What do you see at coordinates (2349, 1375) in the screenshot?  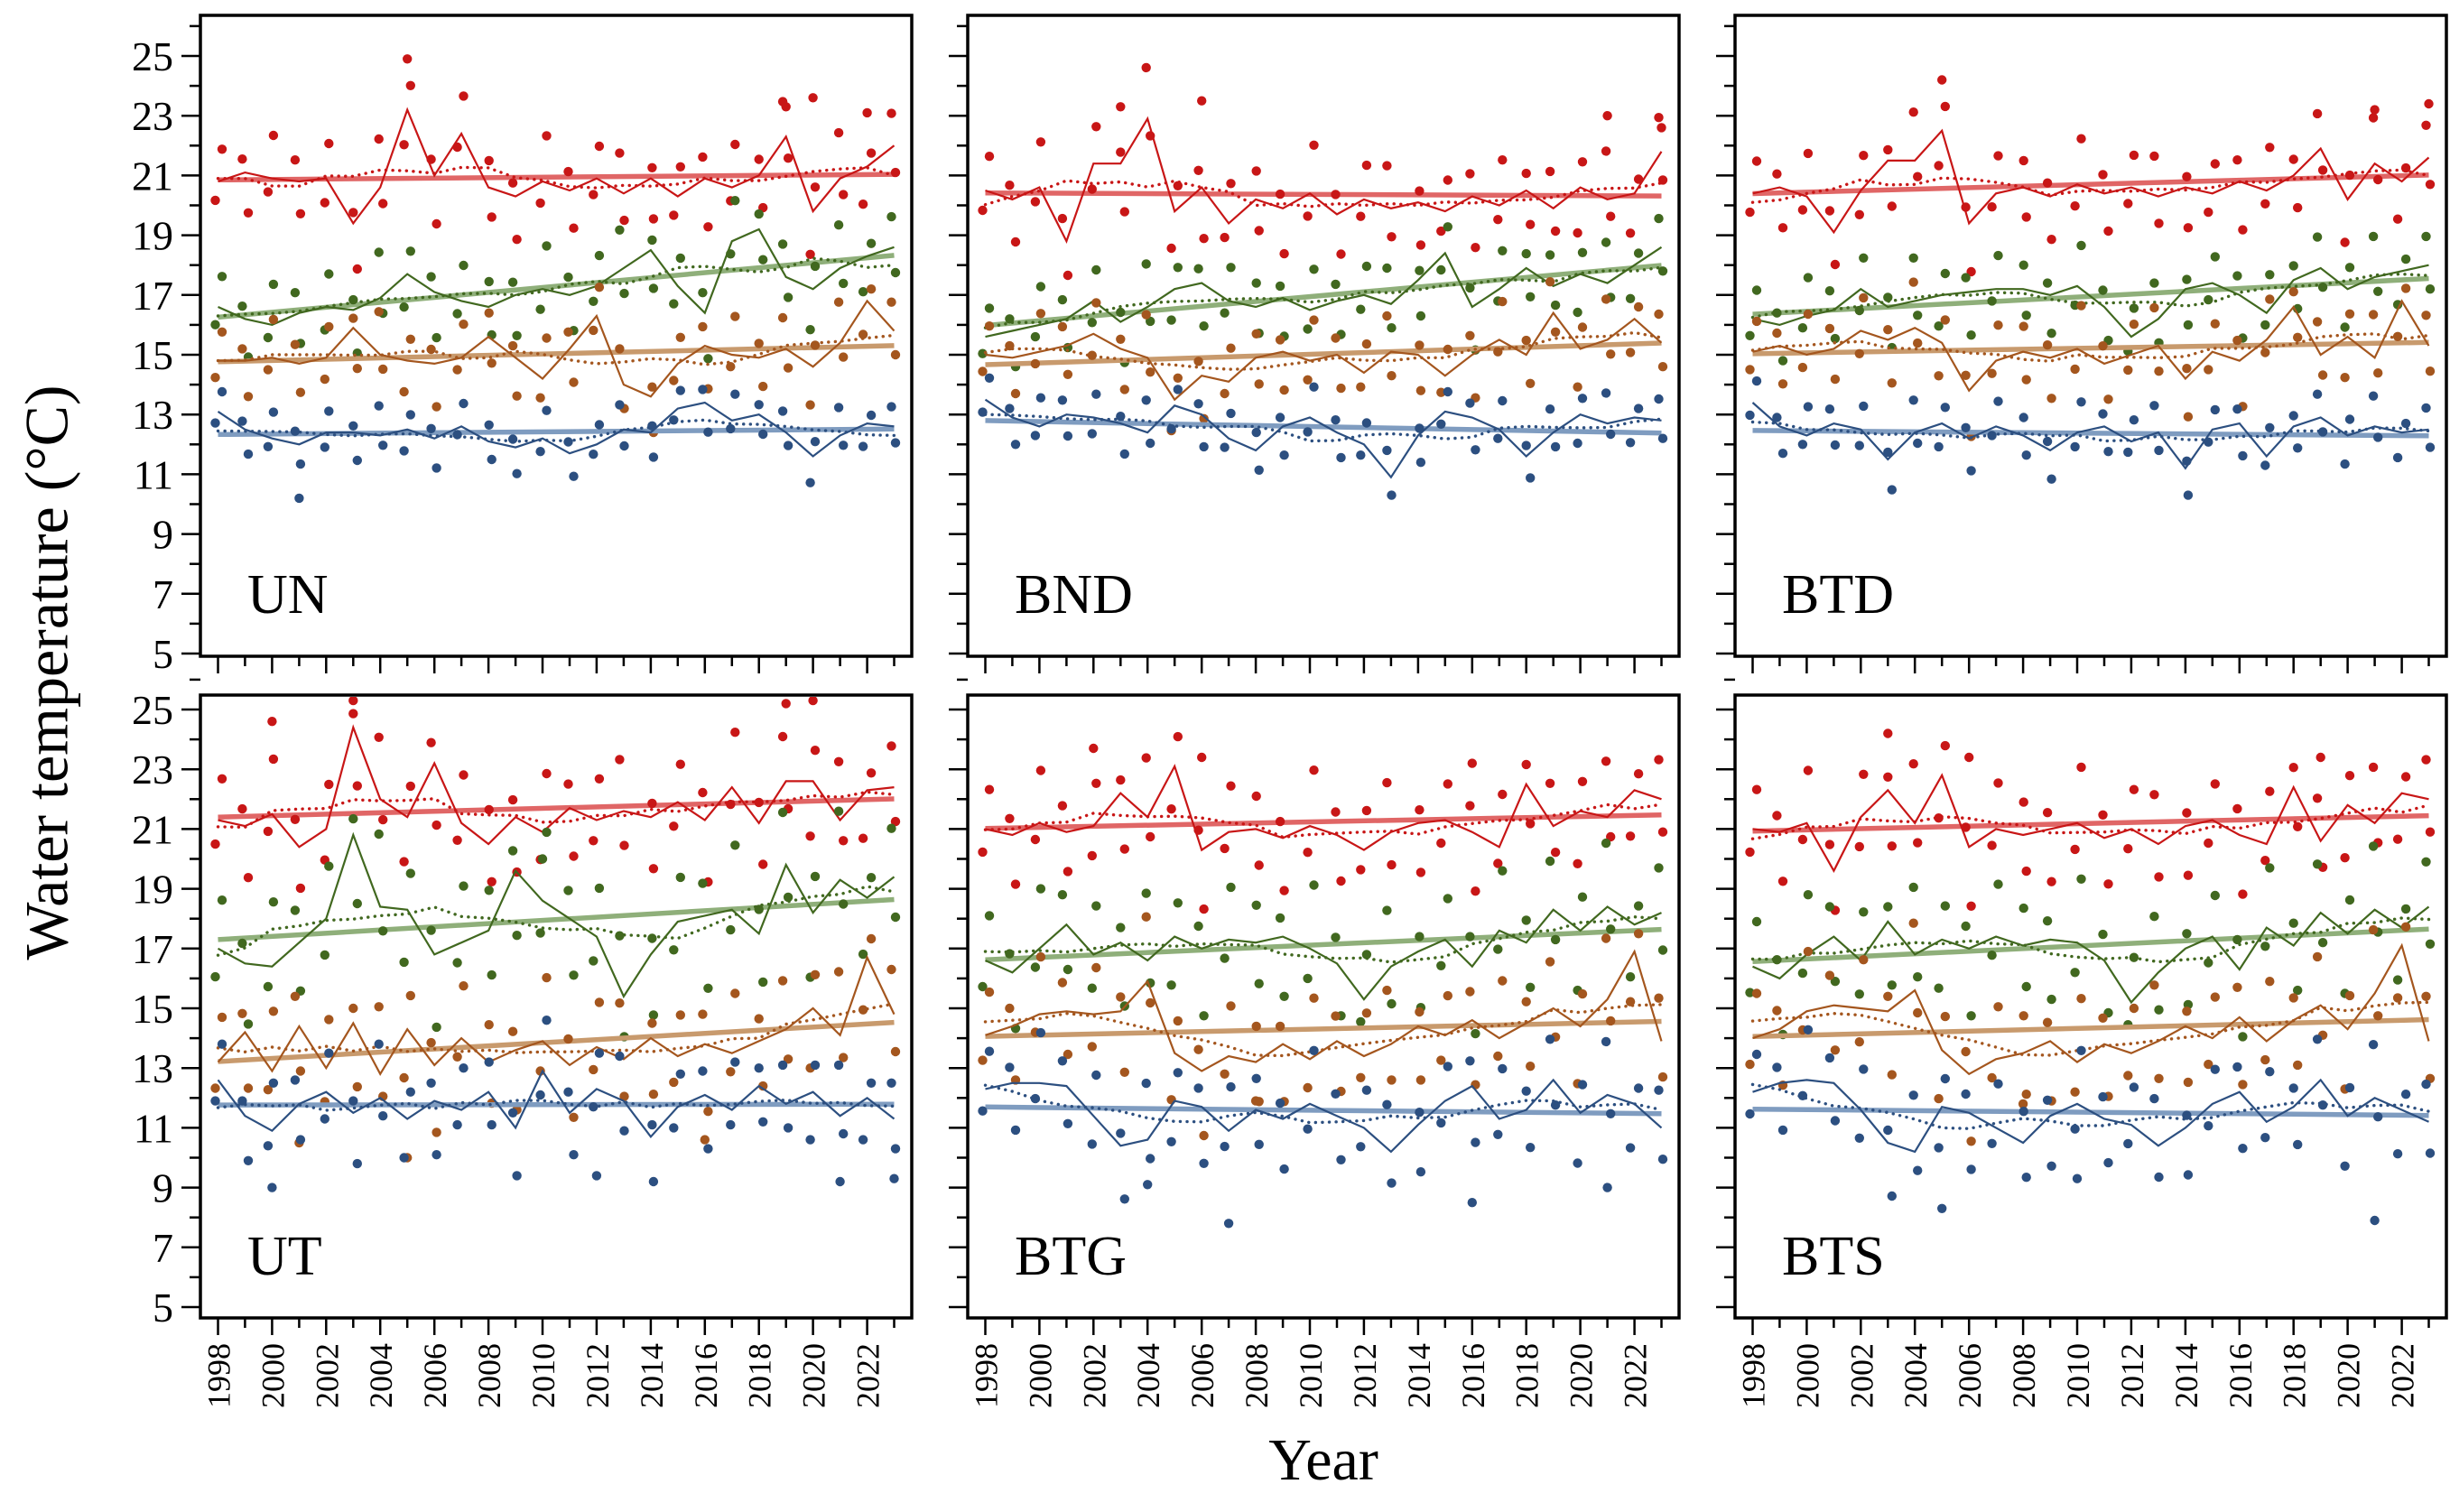 I see `x-tick-label: 2020` at bounding box center [2349, 1375].